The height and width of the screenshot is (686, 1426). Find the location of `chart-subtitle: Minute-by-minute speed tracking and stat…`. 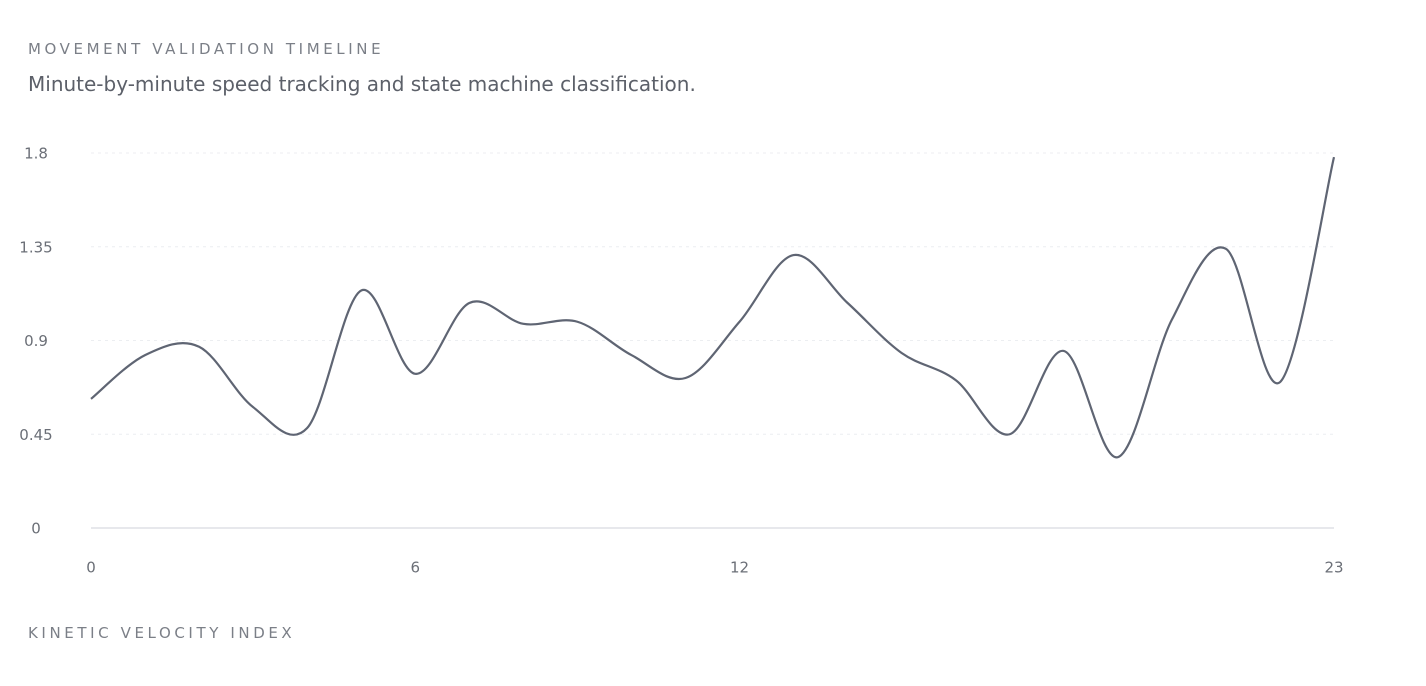

chart-subtitle: Minute-by-minute speed tracking and stat… is located at coordinates (362, 84).